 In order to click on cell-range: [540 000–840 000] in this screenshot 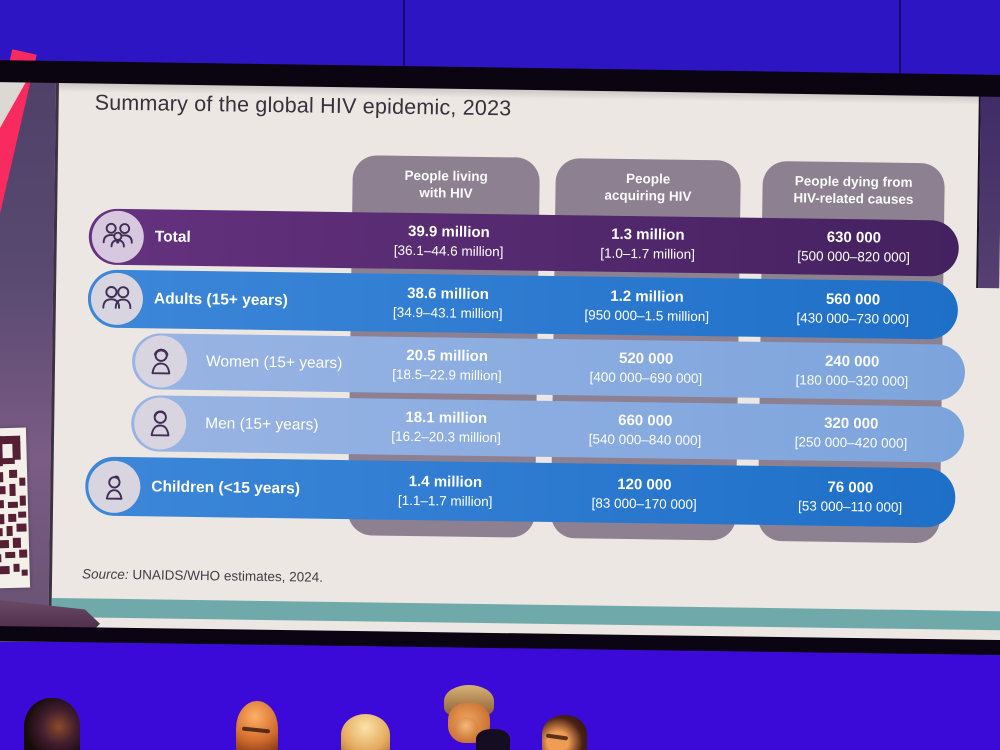, I will do `click(645, 440)`.